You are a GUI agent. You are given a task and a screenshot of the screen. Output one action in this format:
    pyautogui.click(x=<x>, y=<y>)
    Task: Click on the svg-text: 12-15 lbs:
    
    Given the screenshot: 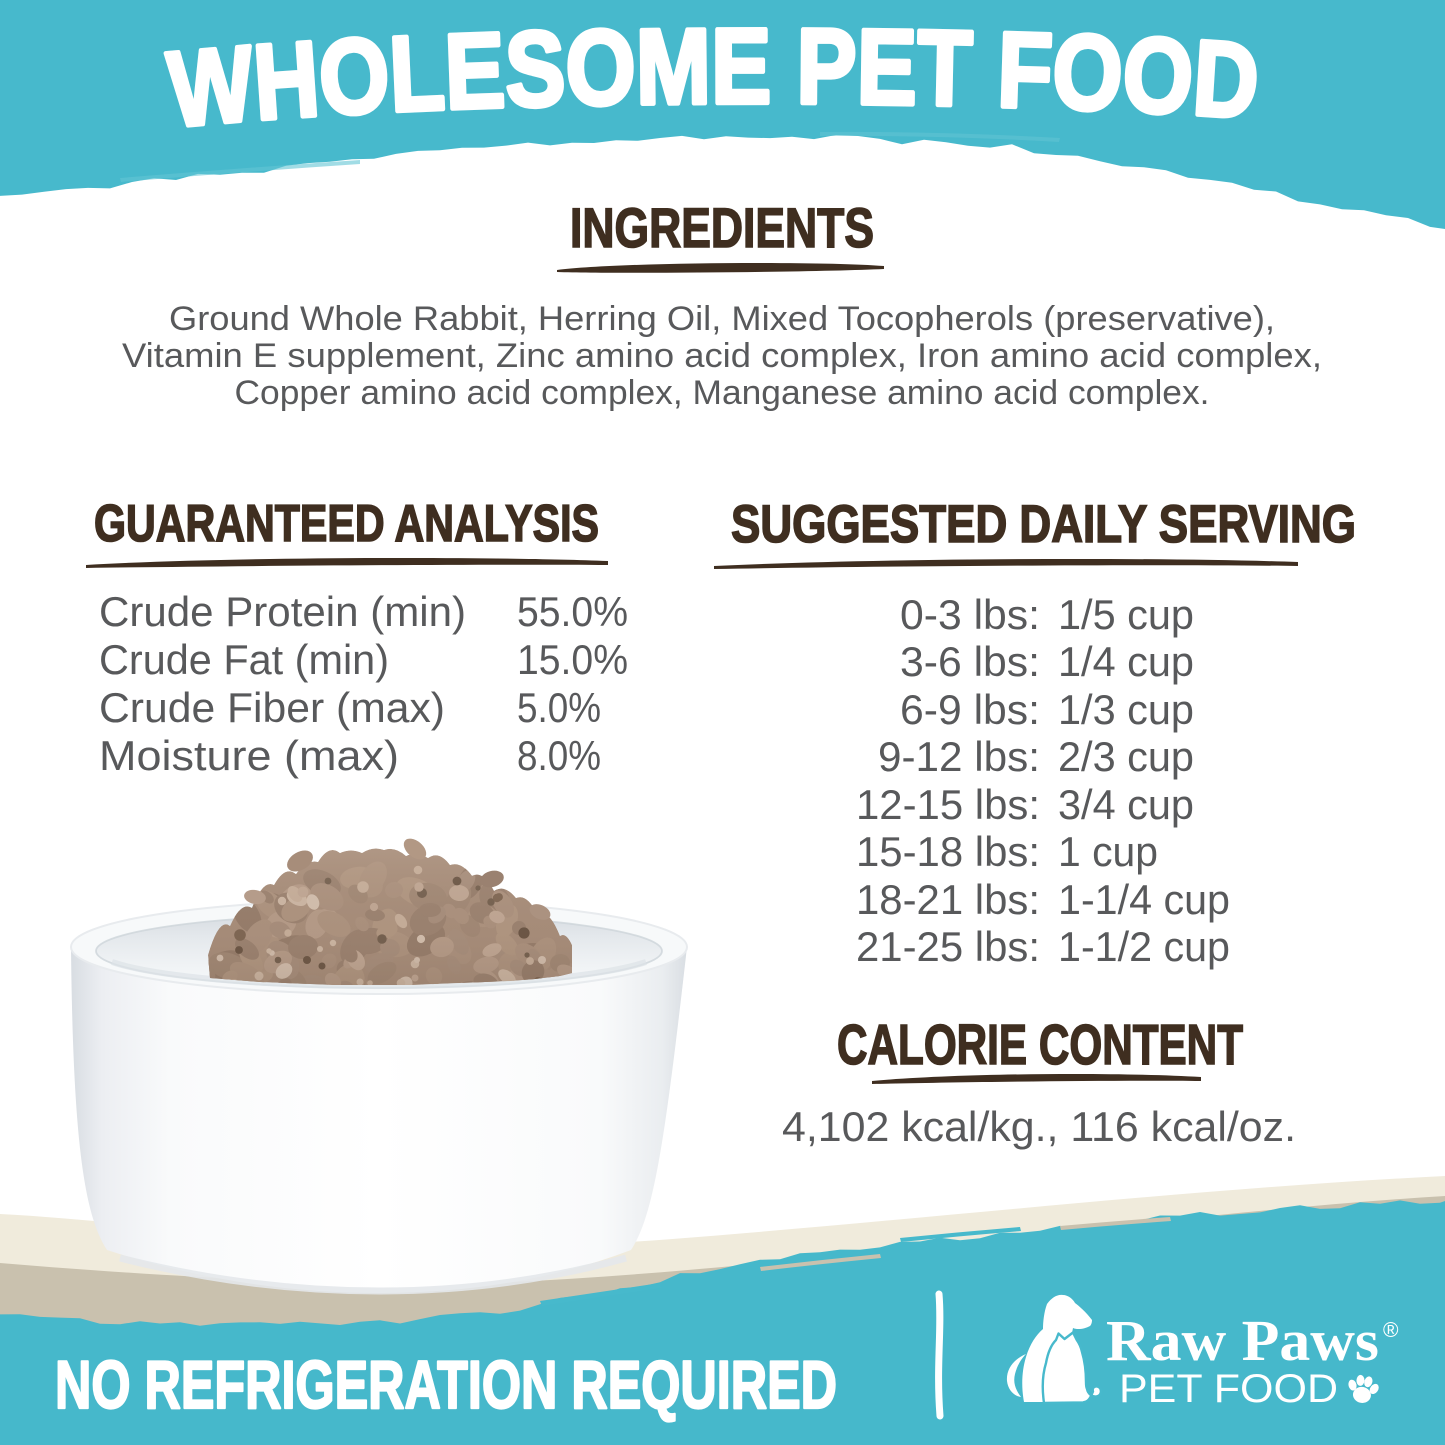 What is the action you would take?
    pyautogui.click(x=948, y=804)
    